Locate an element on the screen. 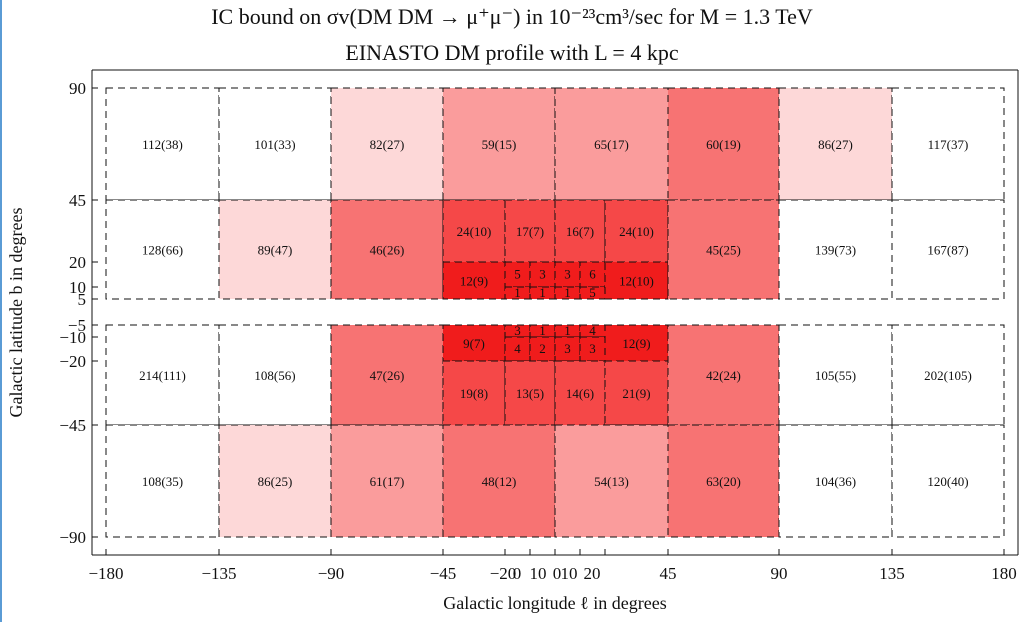 This screenshot has width=1024, height=622. cell-value-label: 21(9) is located at coordinates (636, 393).